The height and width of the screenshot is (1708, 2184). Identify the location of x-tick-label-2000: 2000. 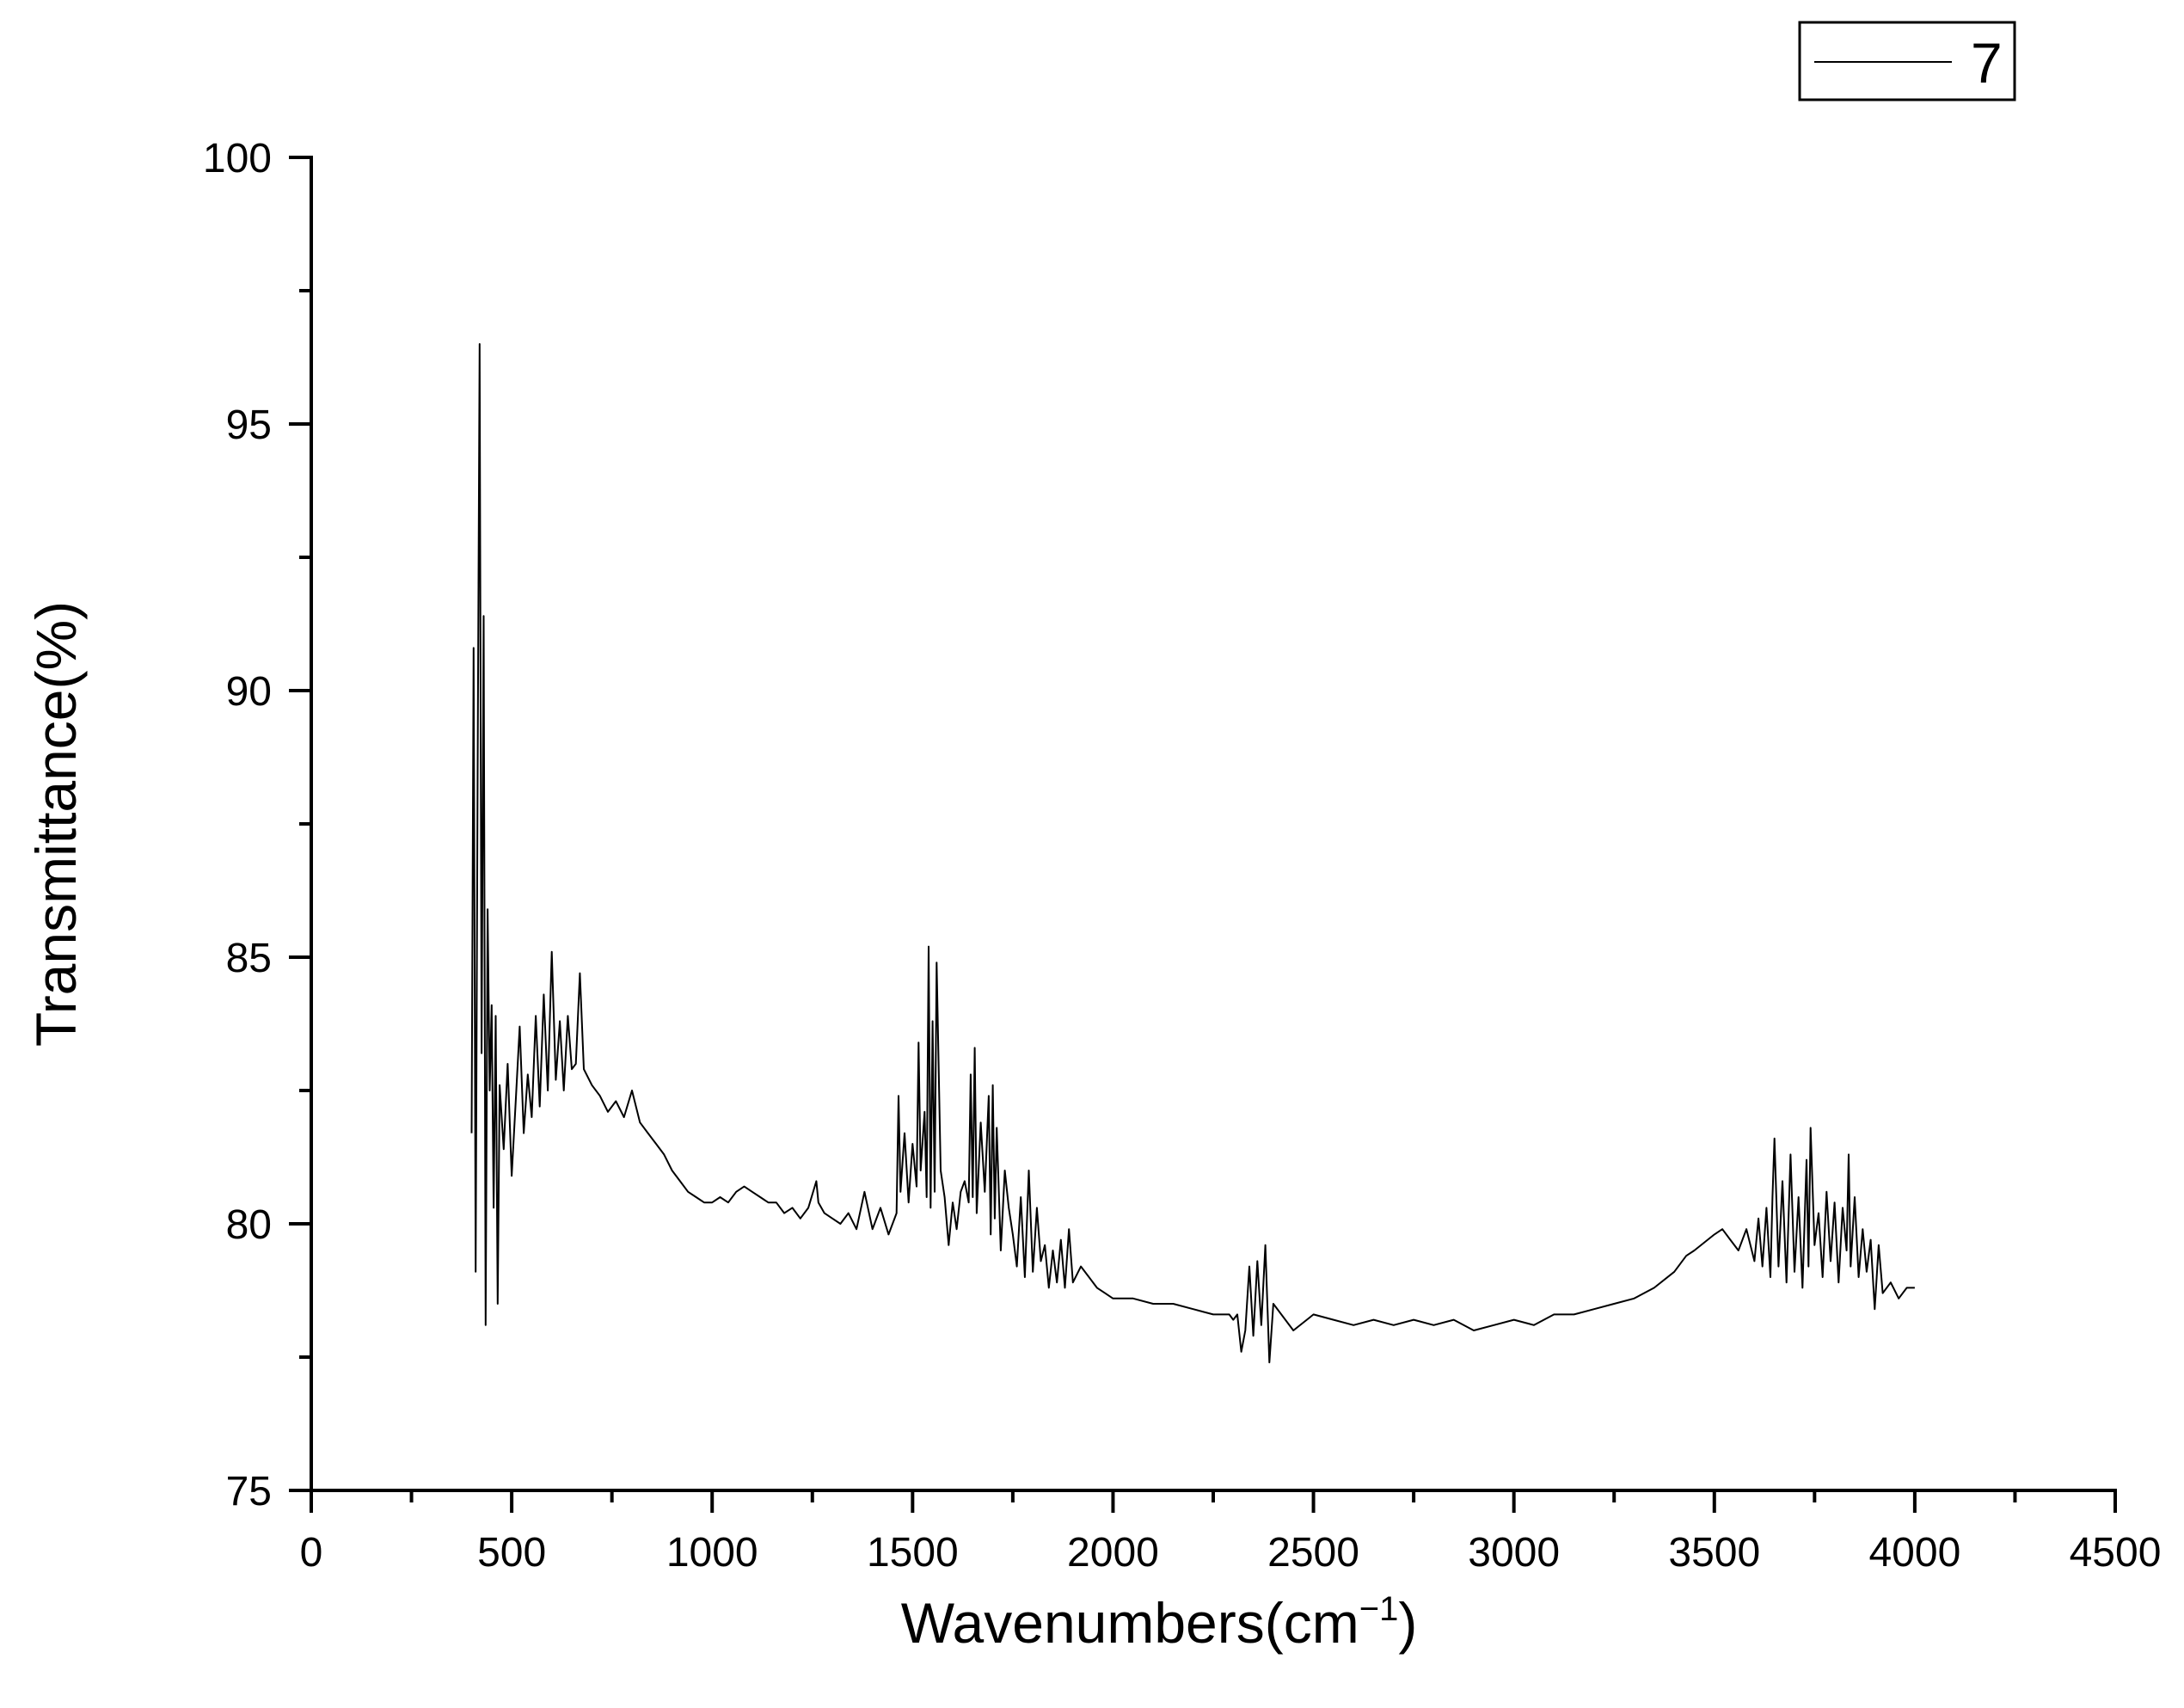
(1113, 1553).